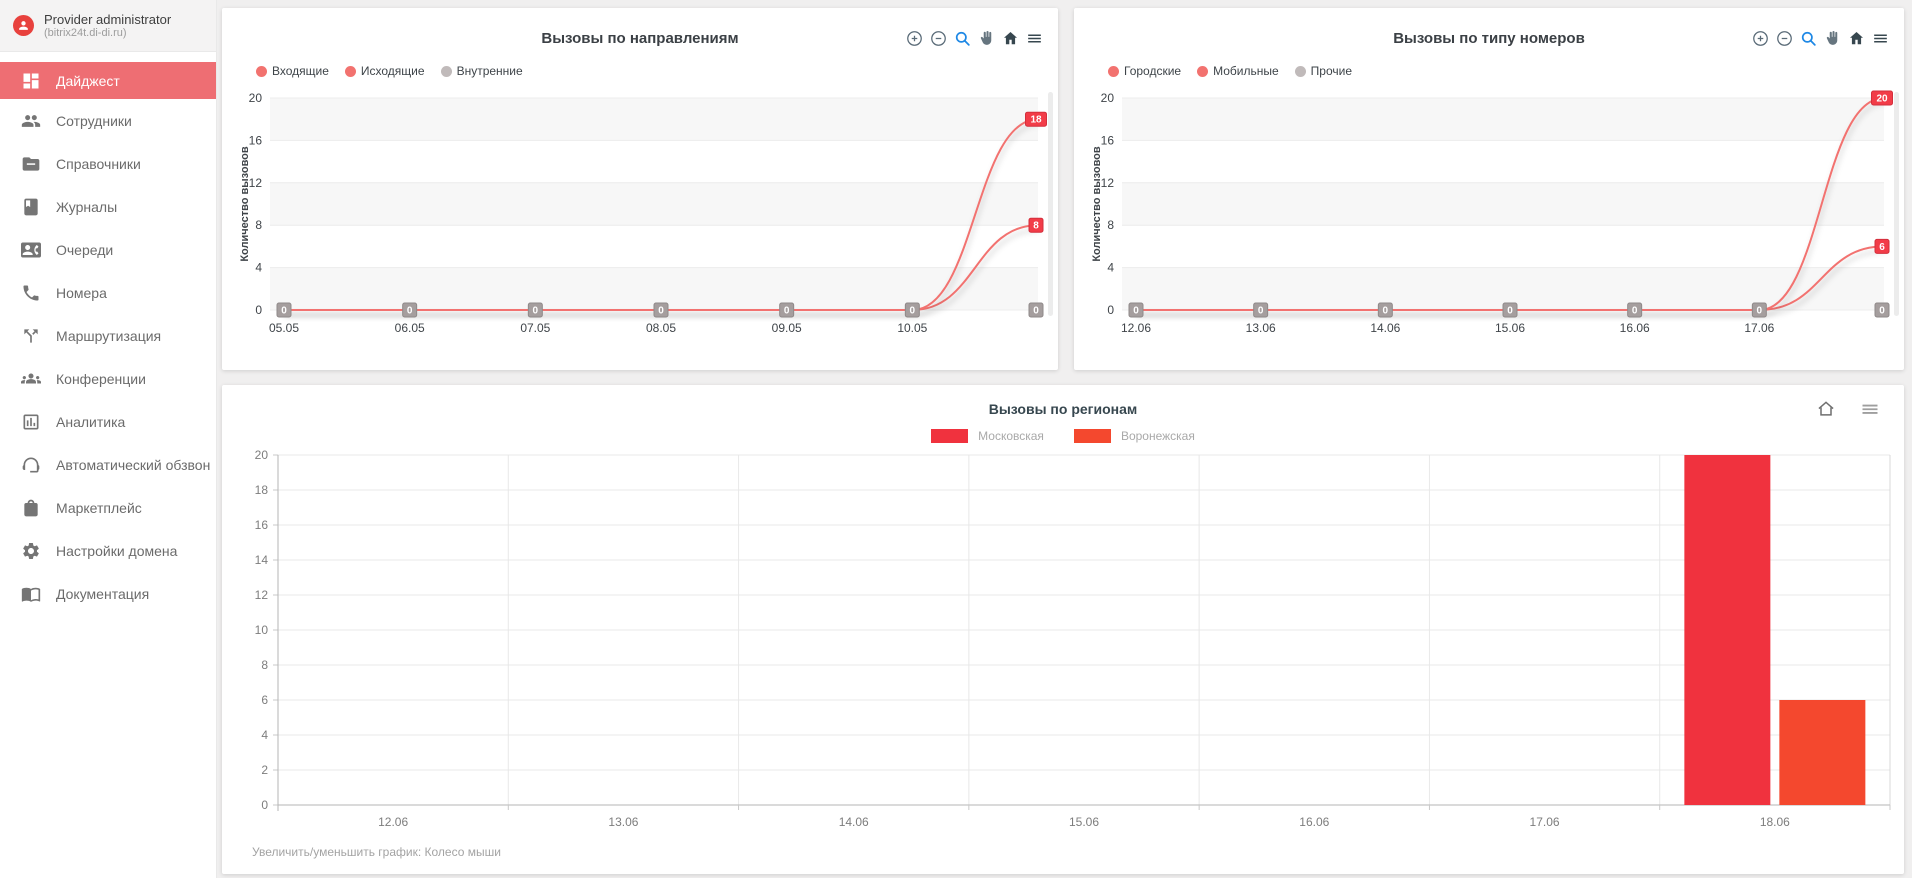 This screenshot has width=1912, height=878. Describe the element at coordinates (133, 464) in the screenshot. I see `sidebar-item-label: Автоматический обзвон` at that location.